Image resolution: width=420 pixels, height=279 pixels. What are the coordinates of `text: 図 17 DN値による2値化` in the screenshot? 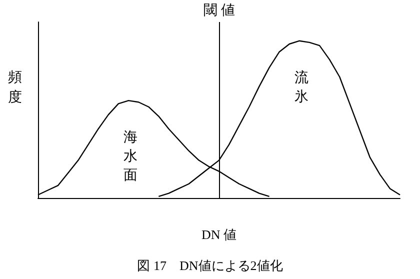 It's located at (210, 265).